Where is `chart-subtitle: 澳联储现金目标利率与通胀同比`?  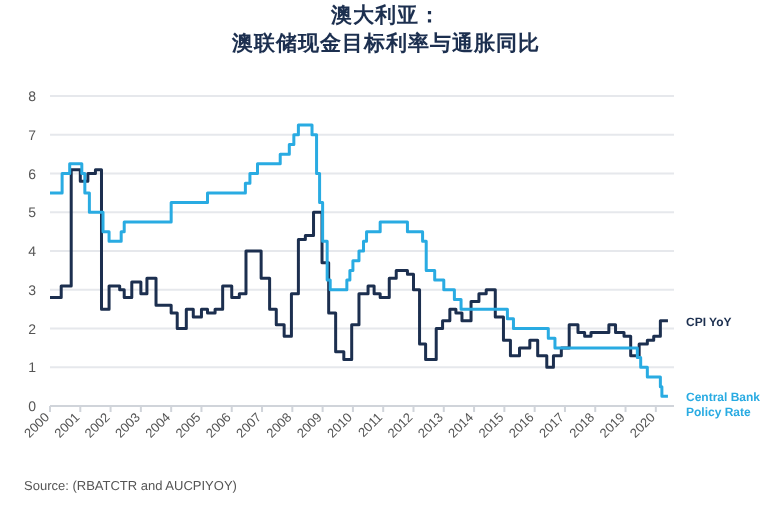
chart-subtitle: 澳联储现金目标利率与通胀同比 is located at coordinates (385, 43).